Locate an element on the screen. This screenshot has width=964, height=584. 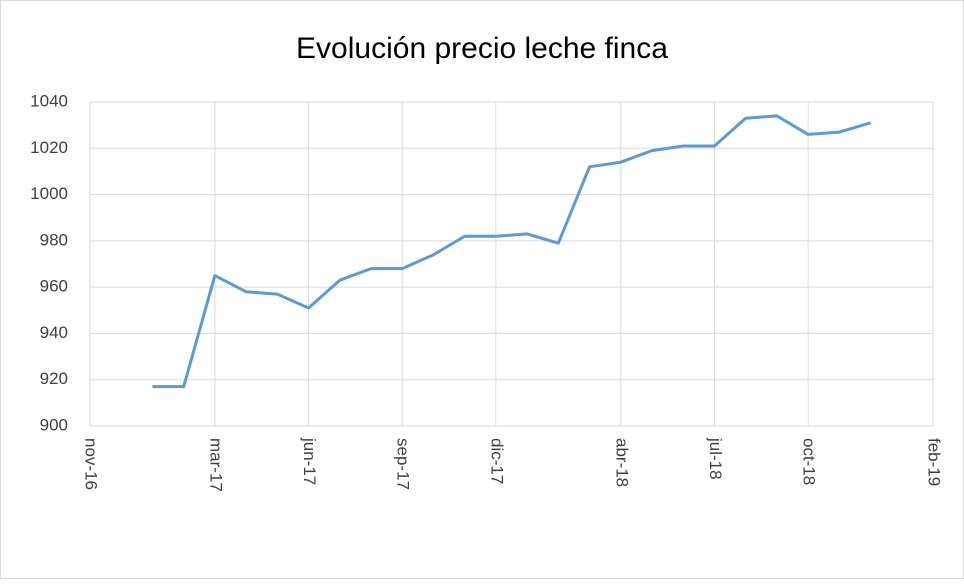
x-tick-label: mar-17 is located at coordinates (215, 465).